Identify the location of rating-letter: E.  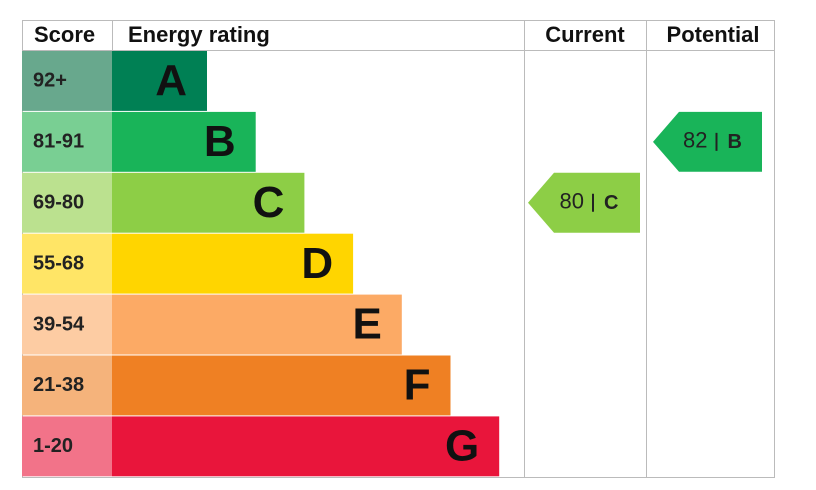
(366, 324).